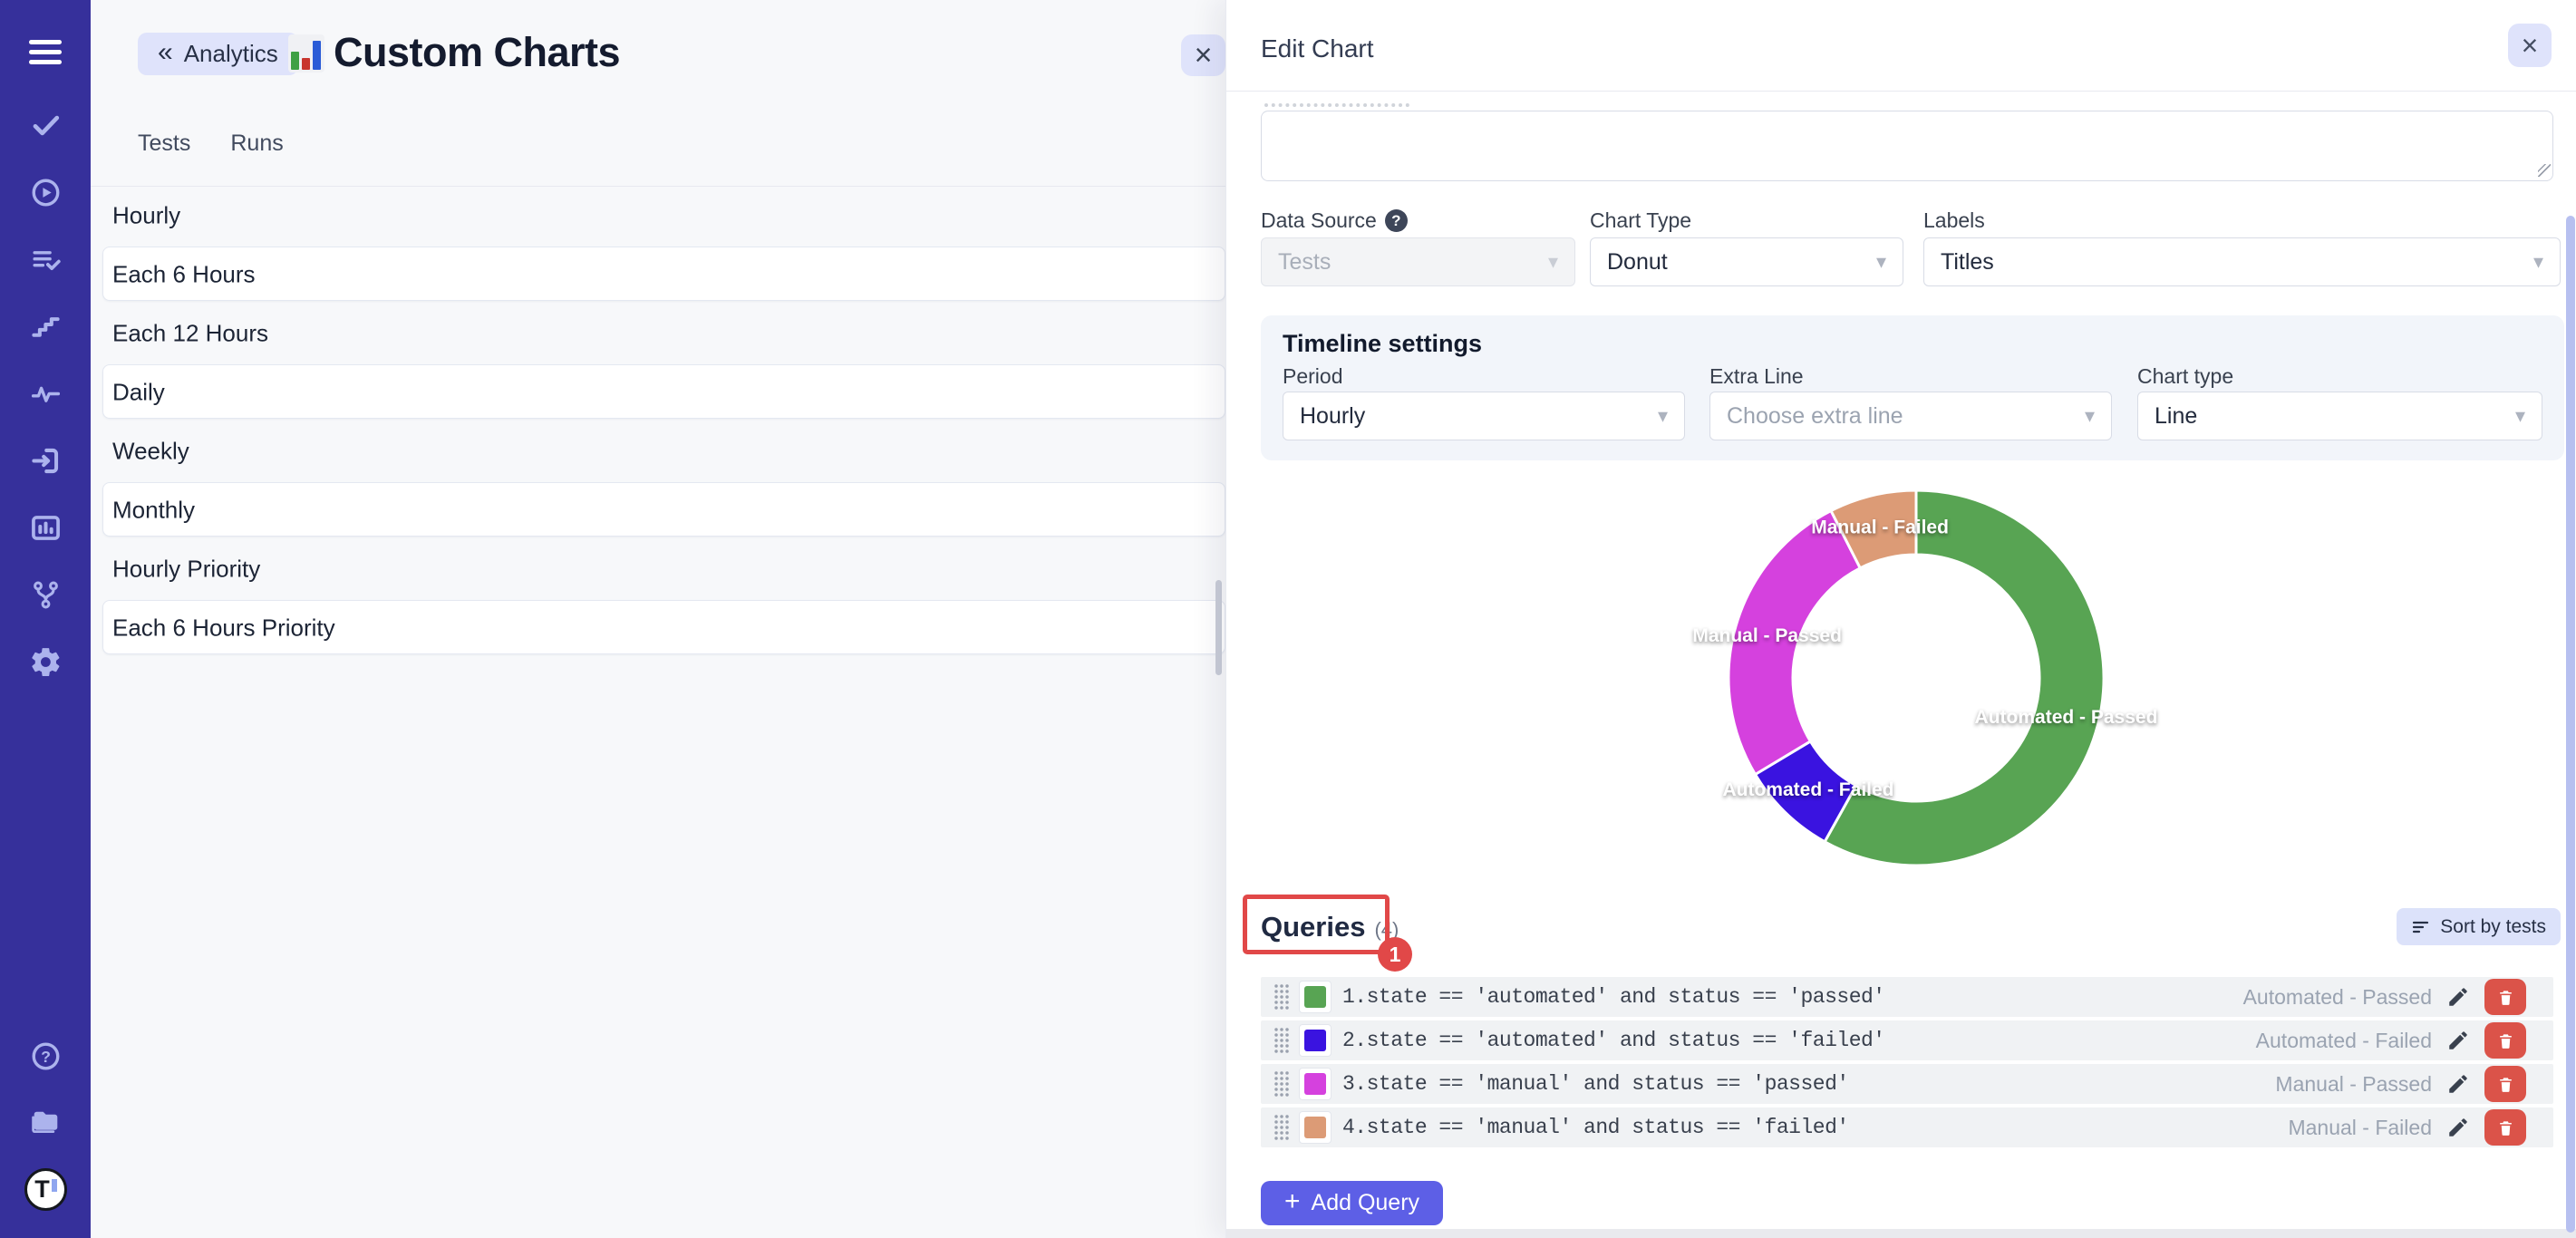 The height and width of the screenshot is (1238, 2576). I want to click on chart-list-item: Hourly, so click(658, 215).